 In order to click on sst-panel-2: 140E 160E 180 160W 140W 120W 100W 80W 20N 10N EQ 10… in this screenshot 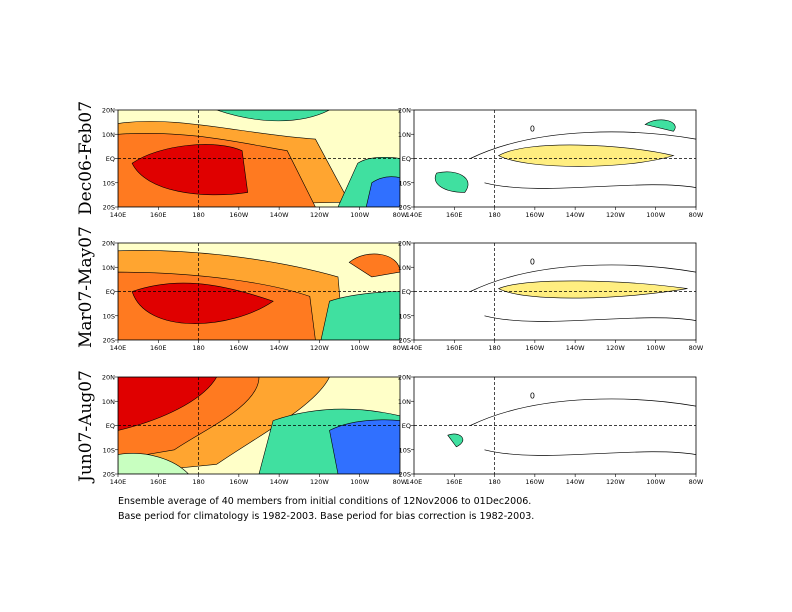, I will do `click(255, 296)`.